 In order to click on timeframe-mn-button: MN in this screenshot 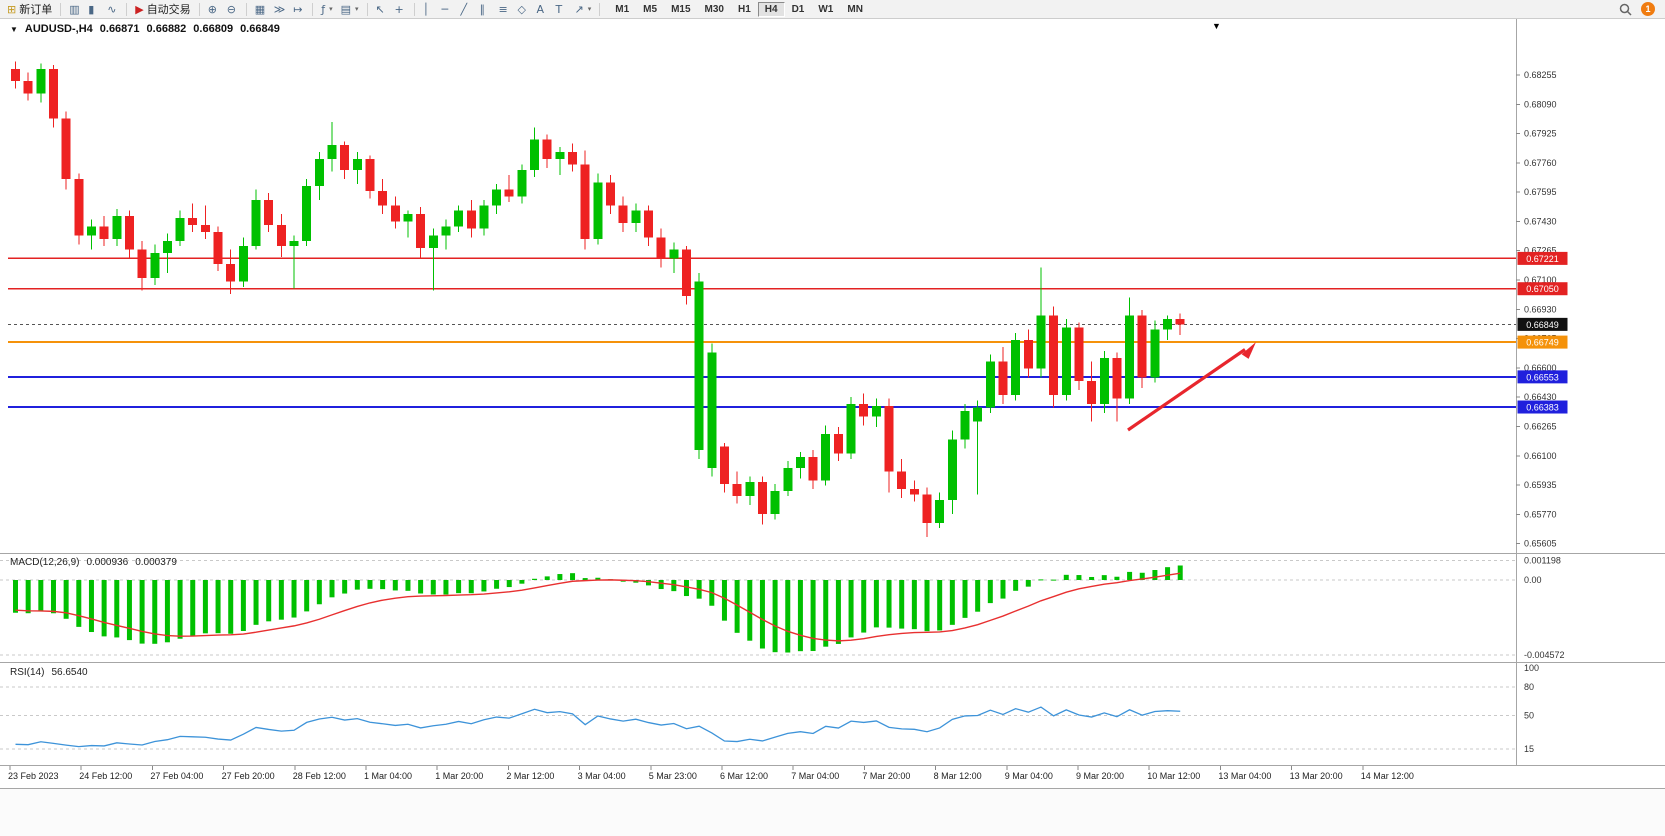, I will do `click(855, 9)`.